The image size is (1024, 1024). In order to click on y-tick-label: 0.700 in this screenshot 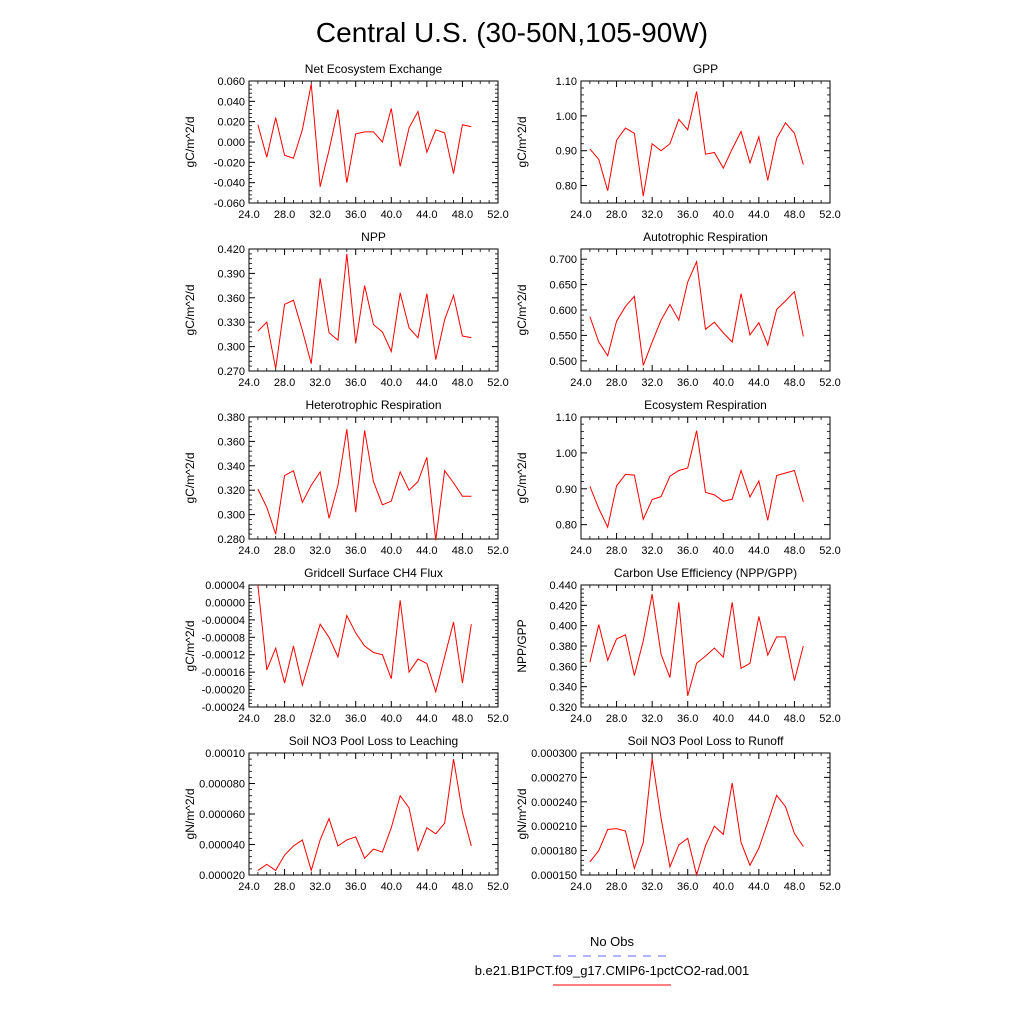, I will do `click(563, 260)`.